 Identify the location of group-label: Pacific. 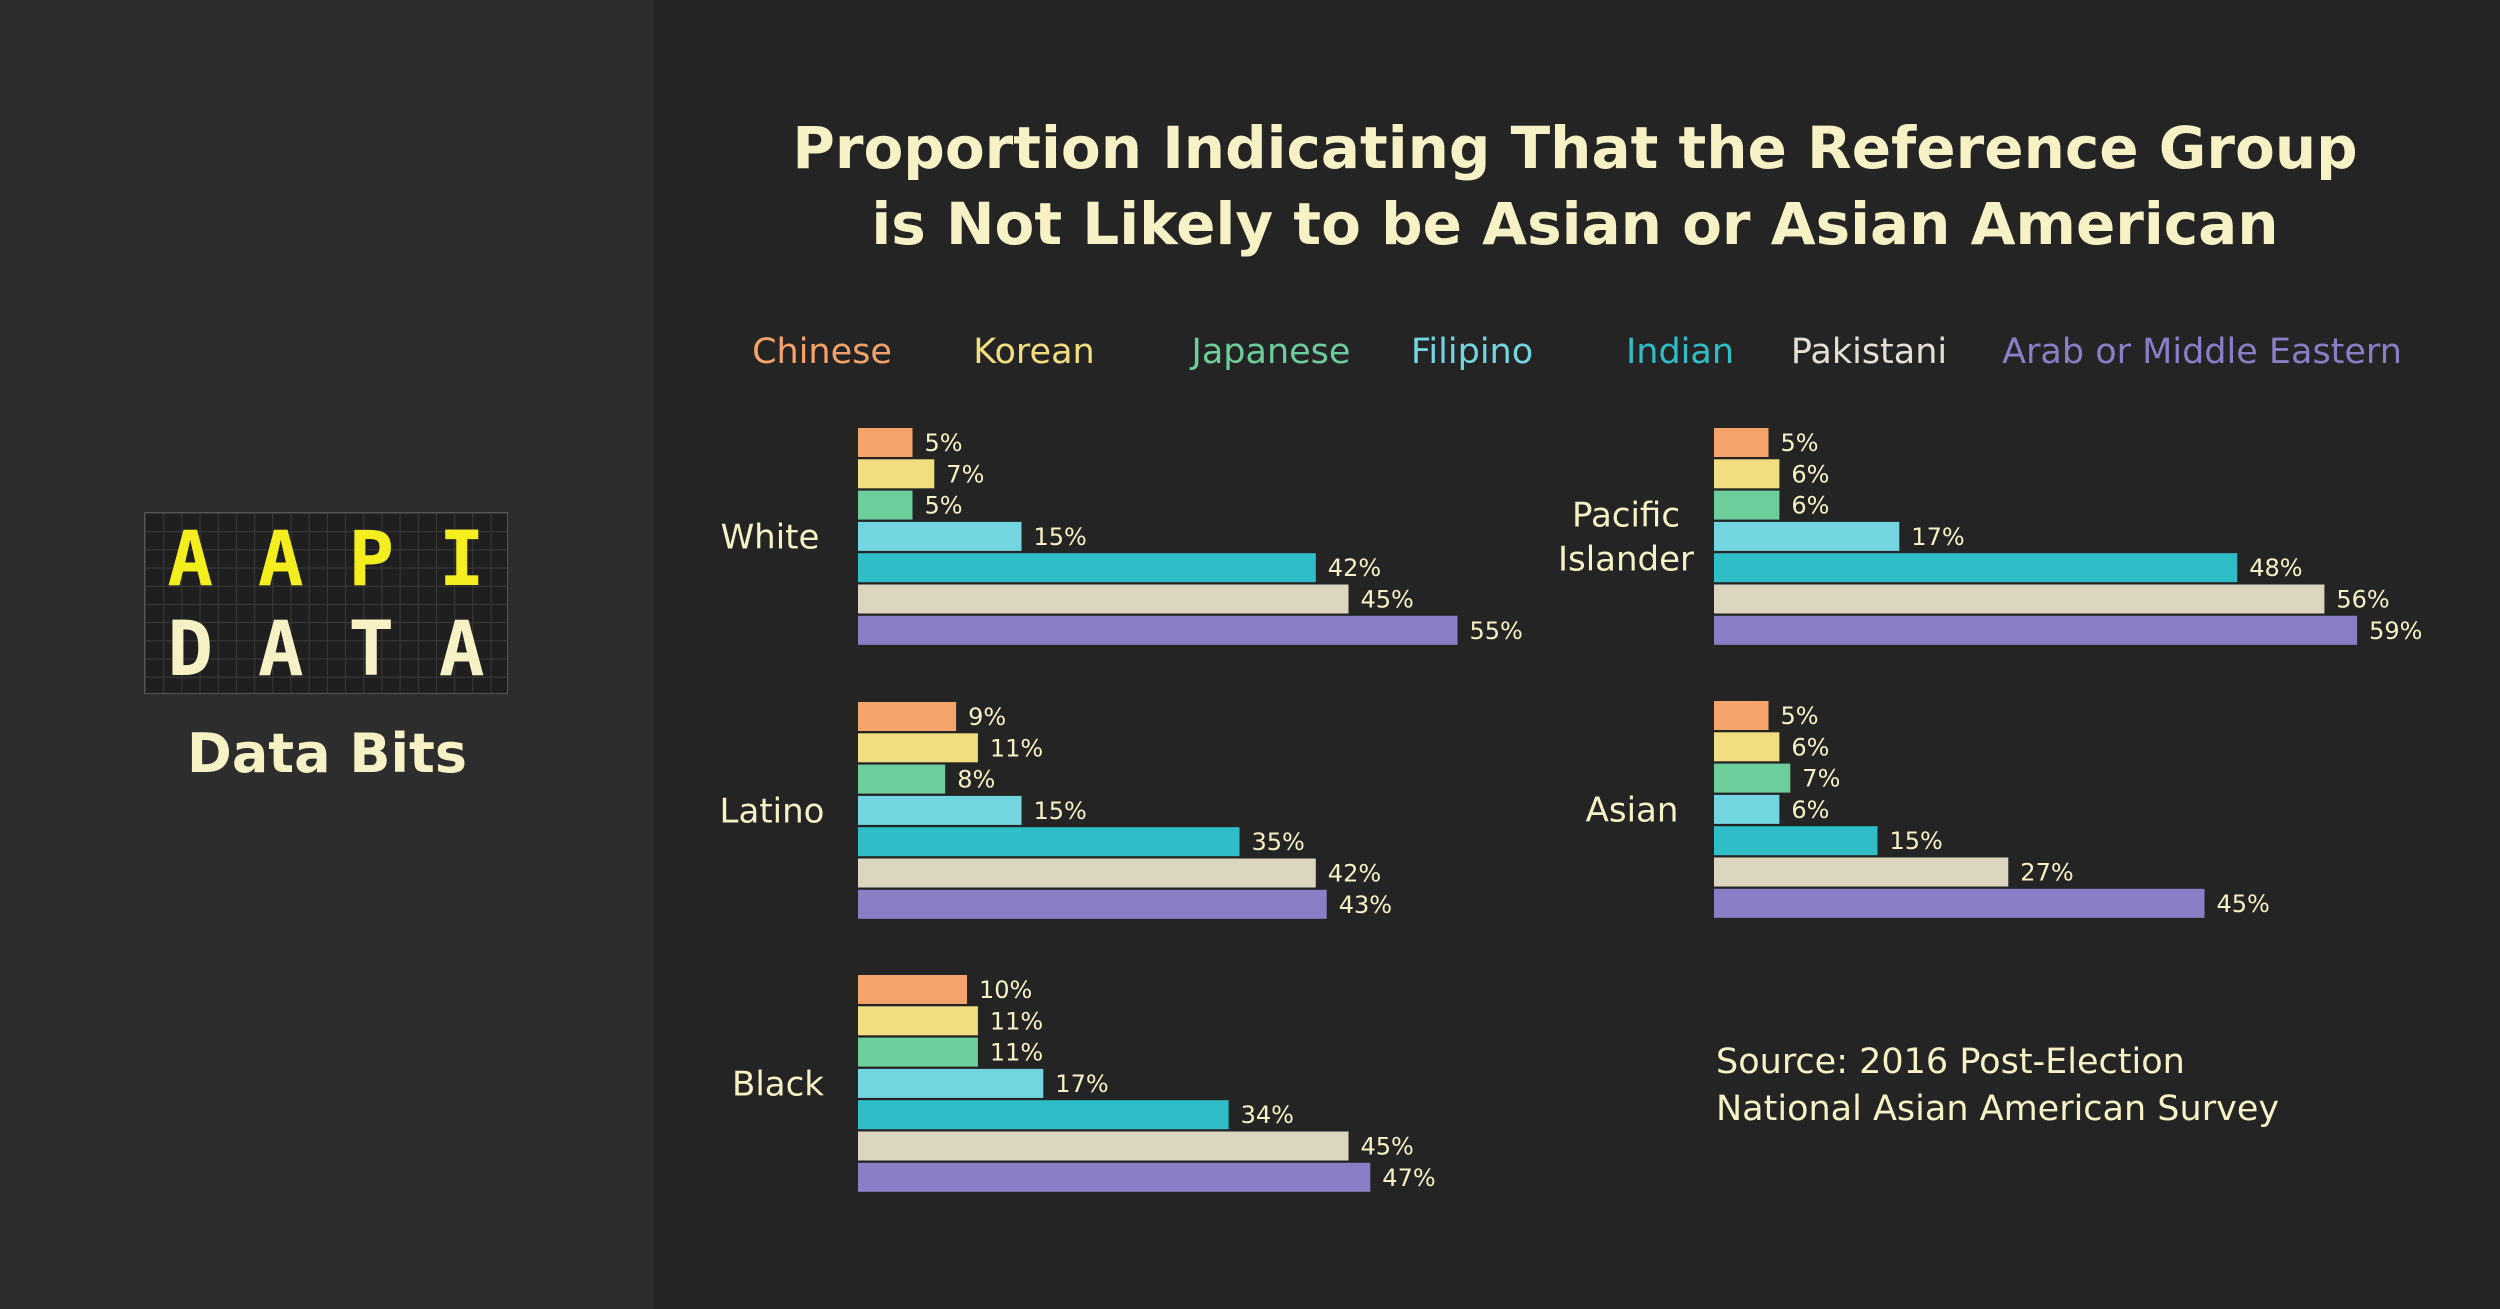
(1626, 515).